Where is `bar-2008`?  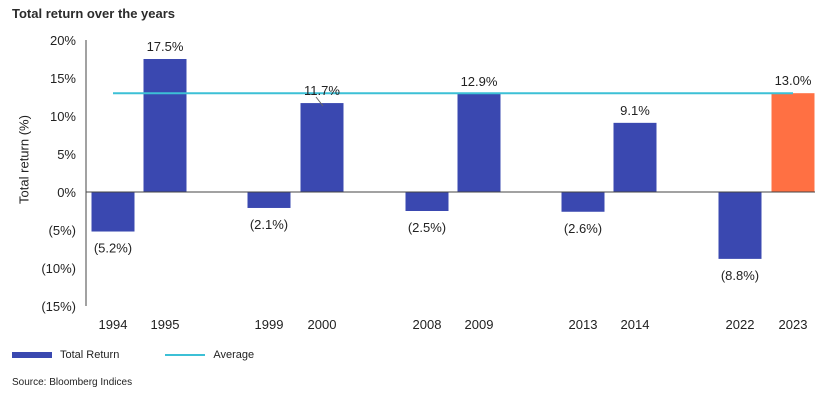 bar-2008 is located at coordinates (427, 201).